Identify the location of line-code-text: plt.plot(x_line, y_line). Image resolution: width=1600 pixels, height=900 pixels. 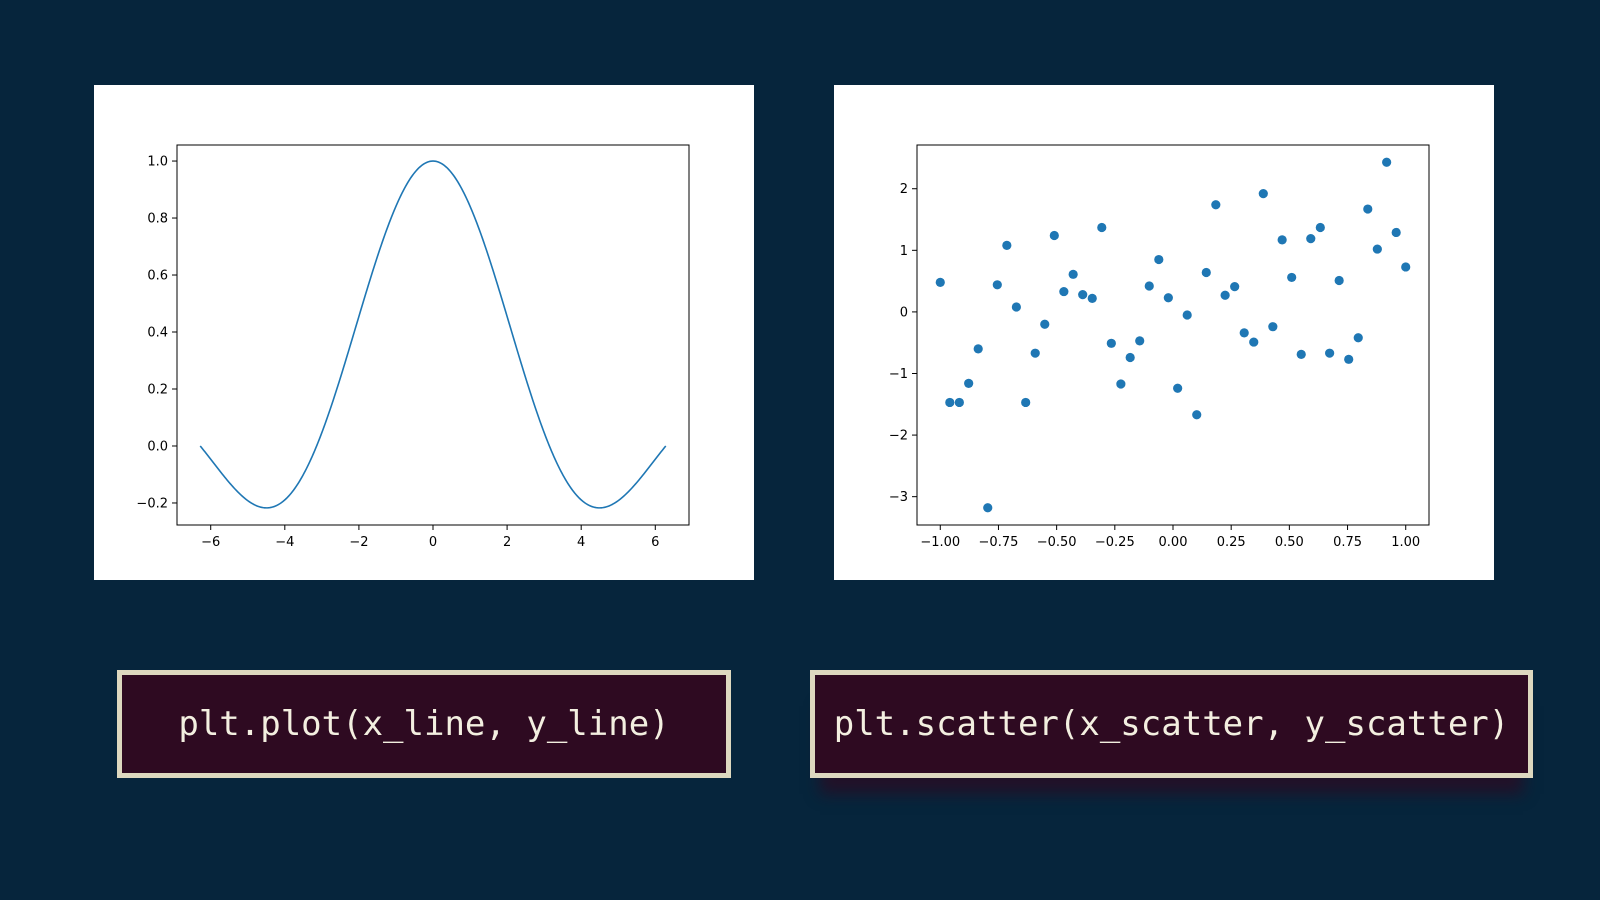
(424, 724).